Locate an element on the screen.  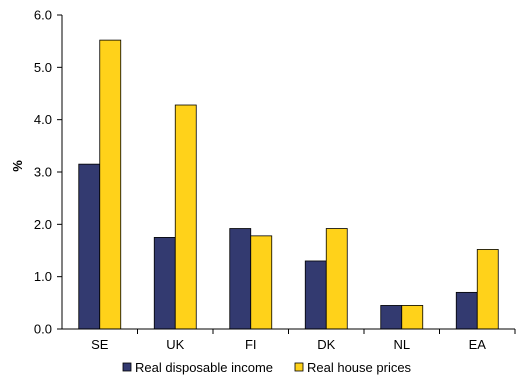
x-labels-group: SE UK FI DK NL EA is located at coordinates (303, 340).